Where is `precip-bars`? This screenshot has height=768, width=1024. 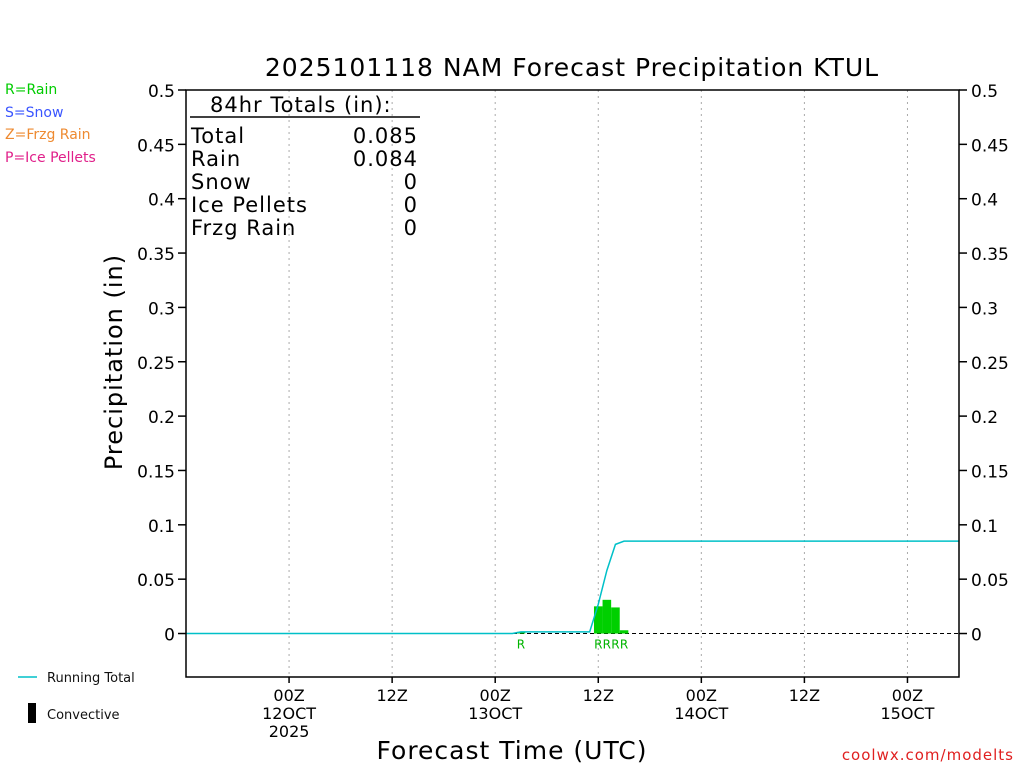 precip-bars is located at coordinates (572, 616).